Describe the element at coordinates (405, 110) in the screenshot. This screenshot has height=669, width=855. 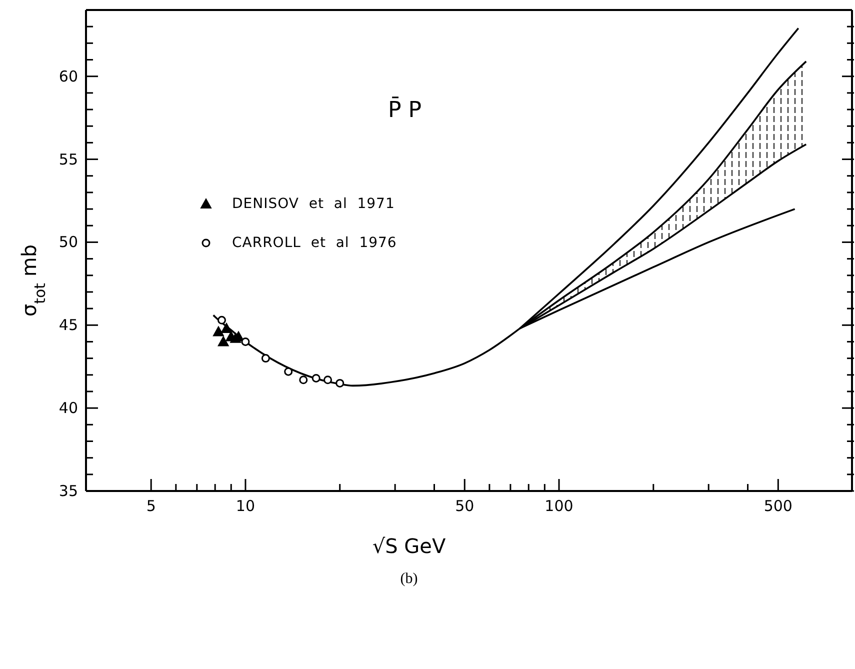
I see `annotation: P̄ P` at that location.